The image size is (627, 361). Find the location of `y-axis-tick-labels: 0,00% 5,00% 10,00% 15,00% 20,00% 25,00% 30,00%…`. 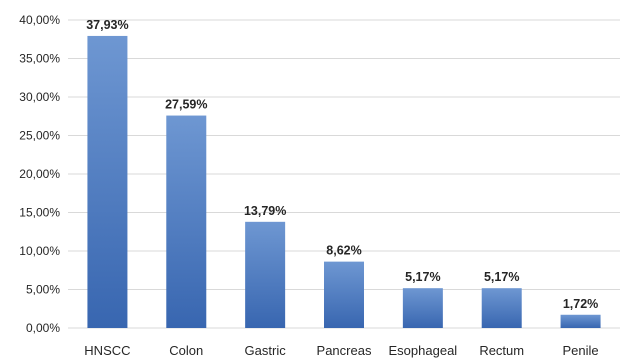

y-axis-tick-labels: 0,00% 5,00% 10,00% 15,00% 20,00% 25,00% 30,00%… is located at coordinates (39, 174).